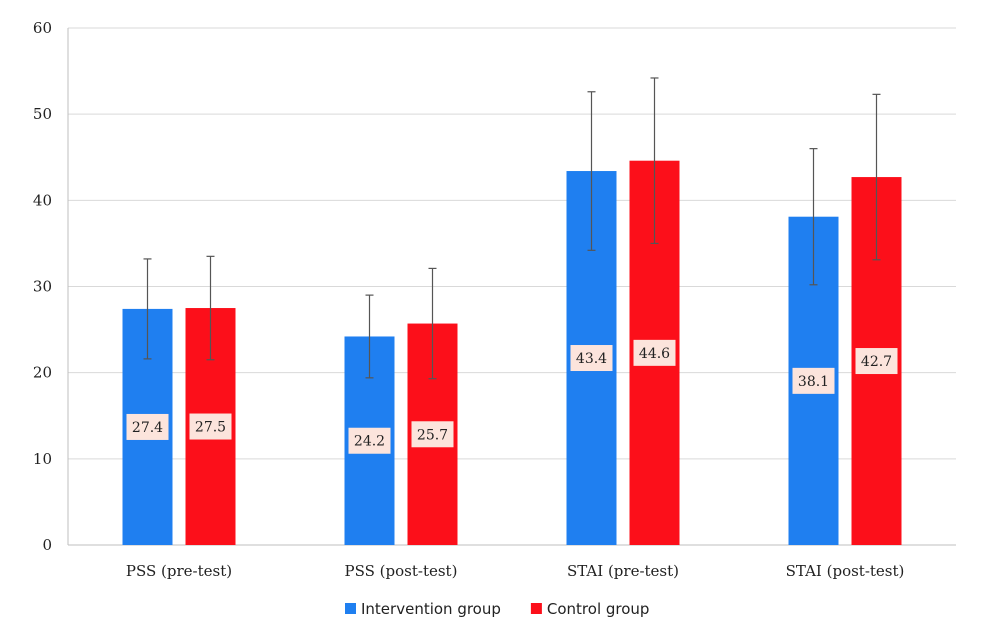 Image resolution: width=1000 pixels, height=633 pixels. Describe the element at coordinates (623, 571) in the screenshot. I see `x-category-label: STAI (pre-test)` at that location.